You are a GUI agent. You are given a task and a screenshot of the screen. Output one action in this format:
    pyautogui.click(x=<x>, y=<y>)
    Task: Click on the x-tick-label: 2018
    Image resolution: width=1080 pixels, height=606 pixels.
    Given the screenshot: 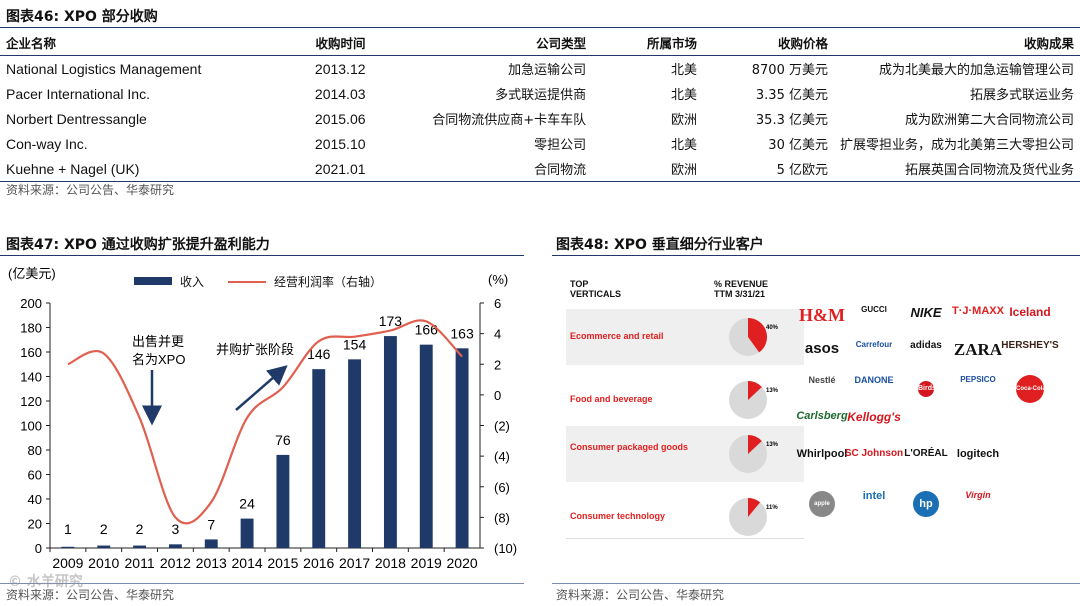 What is the action you would take?
    pyautogui.click(x=390, y=563)
    